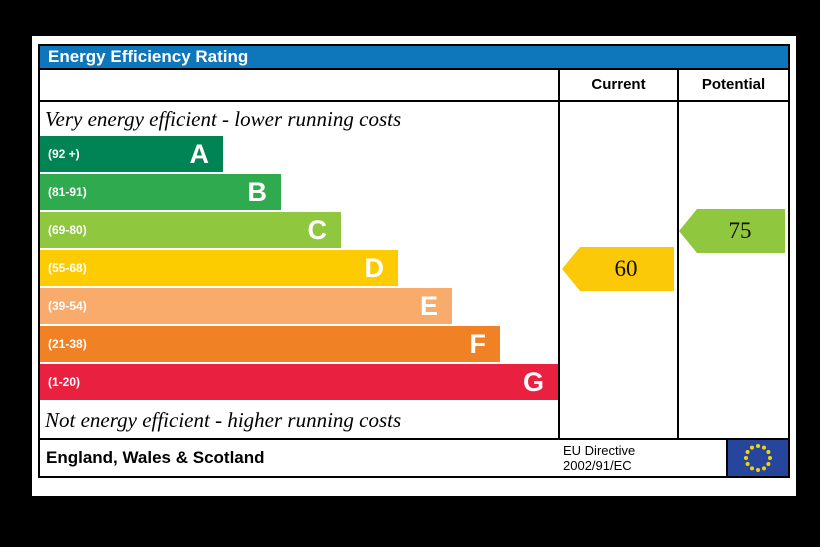  Describe the element at coordinates (67, 306) in the screenshot. I see `band-range-label: (39-54)` at that location.